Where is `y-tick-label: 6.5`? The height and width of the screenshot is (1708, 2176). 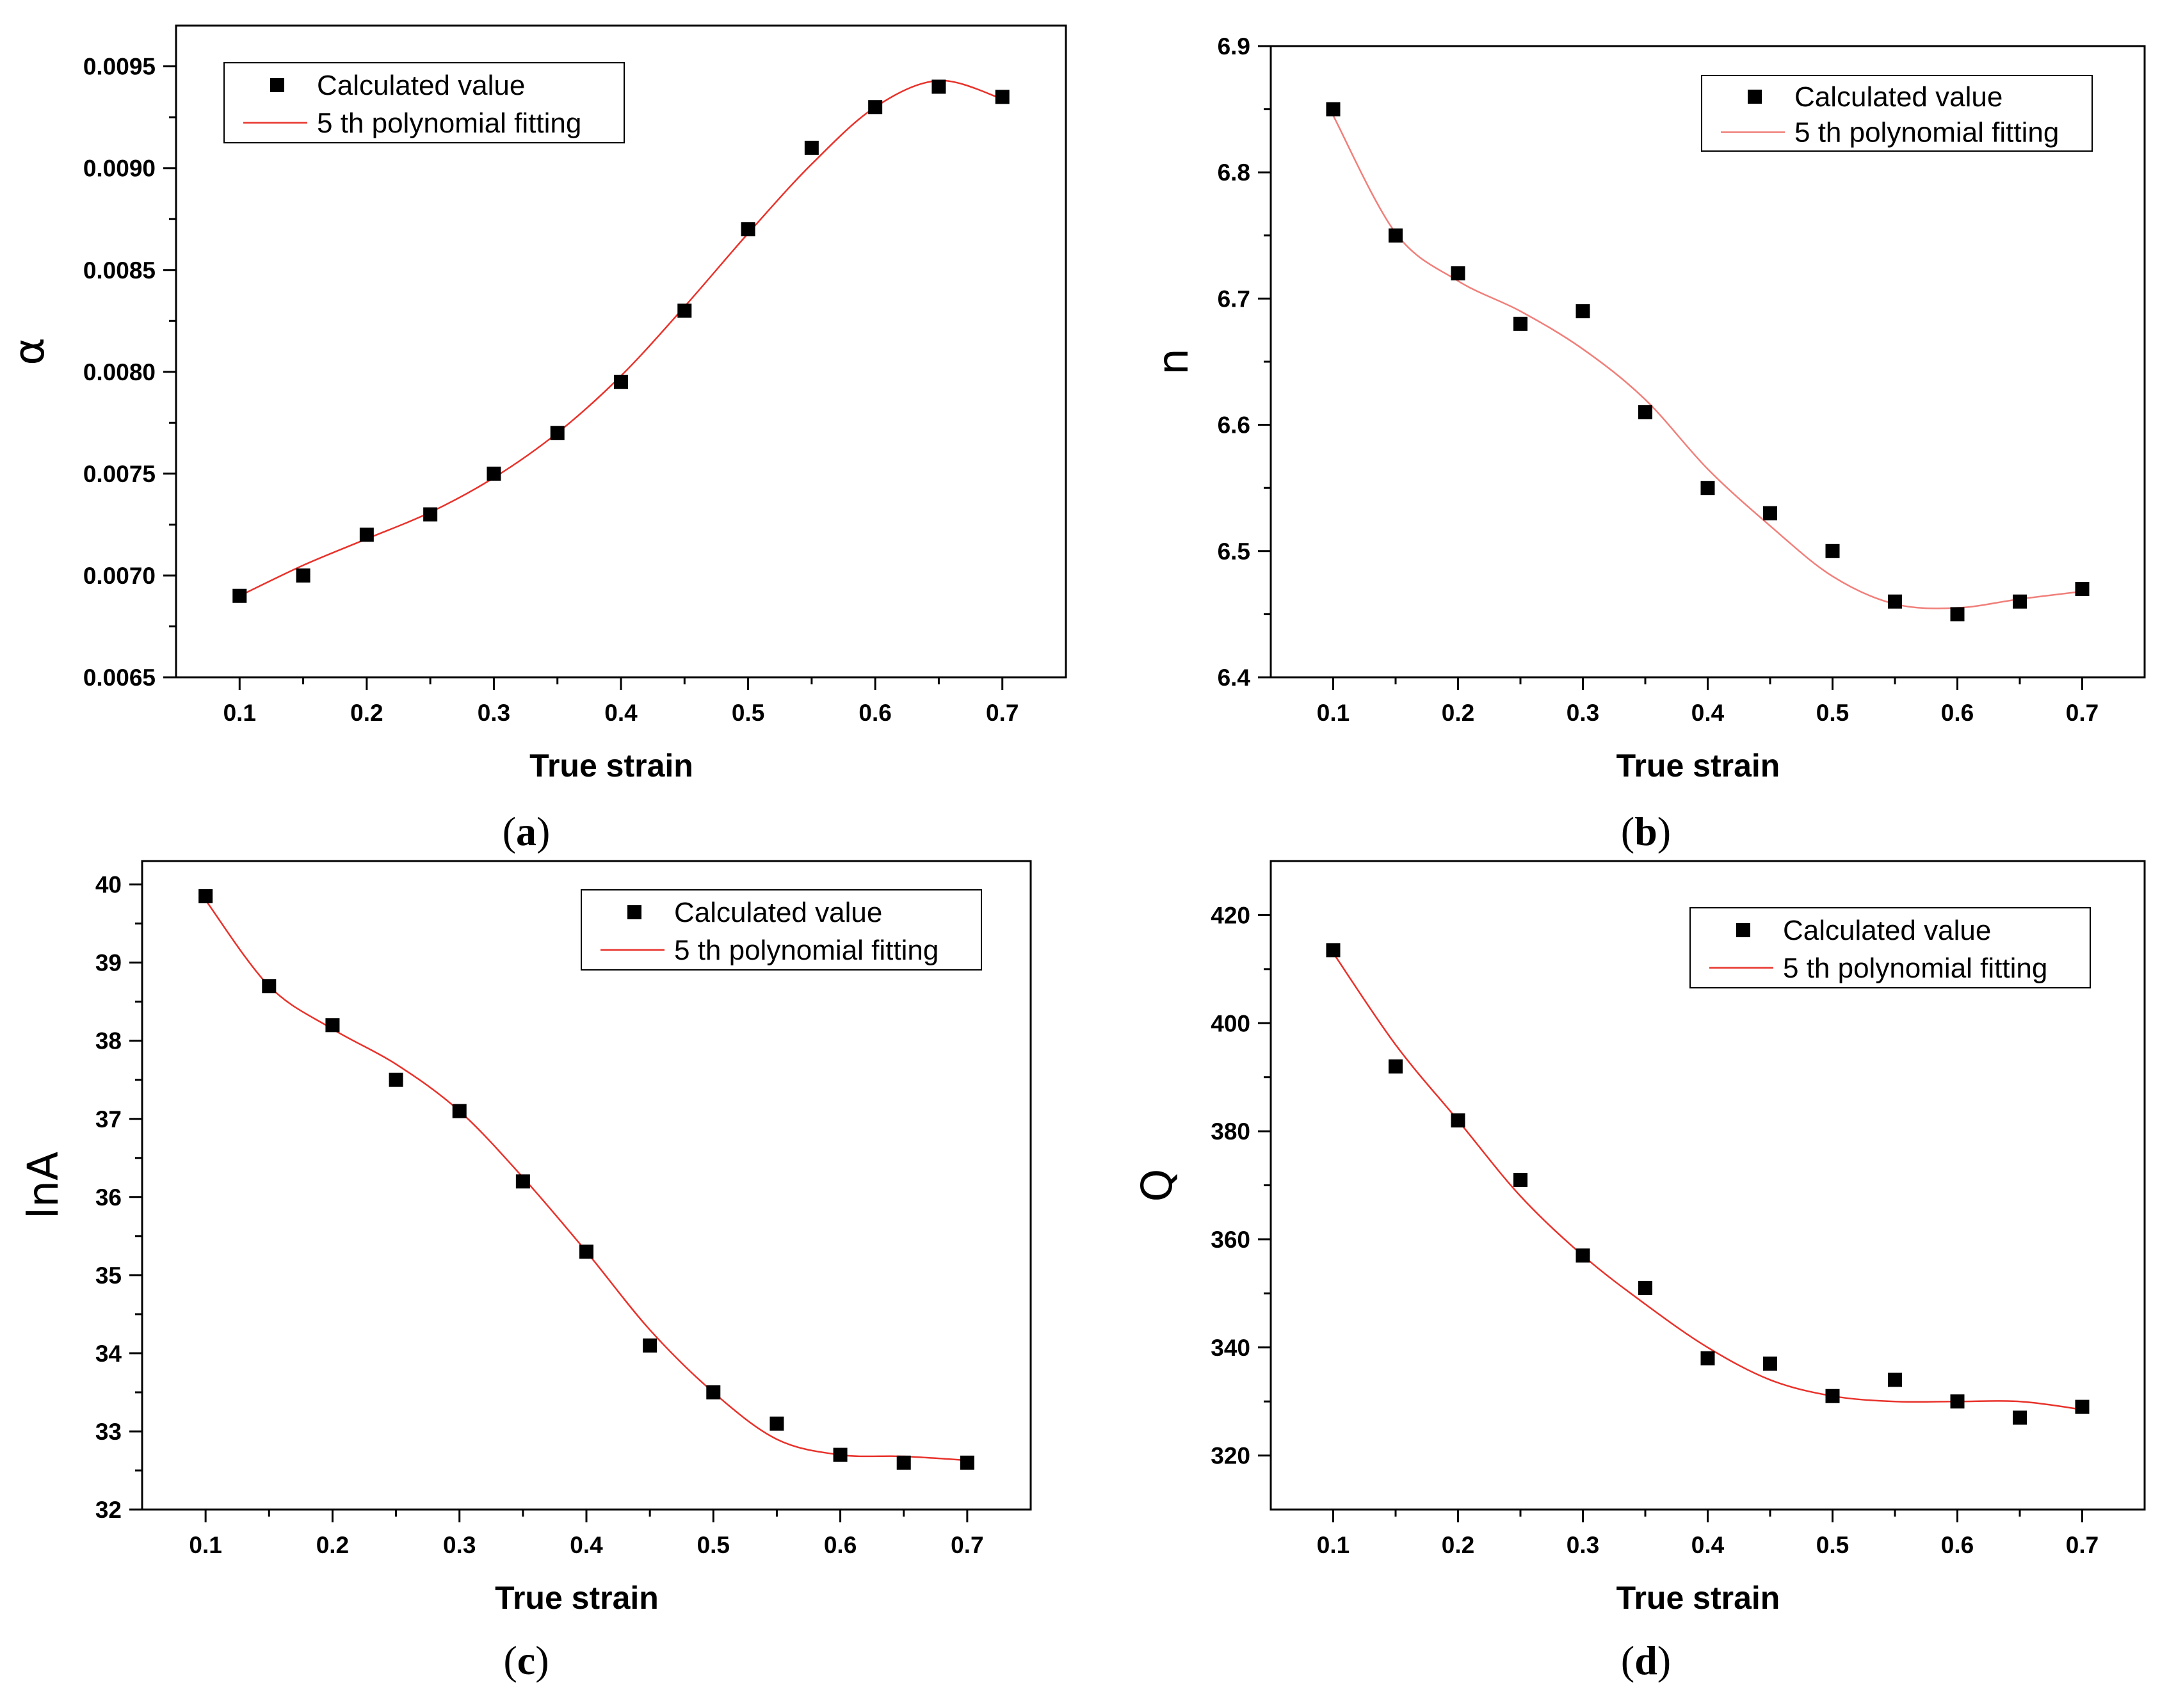 y-tick-label: 6.5 is located at coordinates (1234, 551).